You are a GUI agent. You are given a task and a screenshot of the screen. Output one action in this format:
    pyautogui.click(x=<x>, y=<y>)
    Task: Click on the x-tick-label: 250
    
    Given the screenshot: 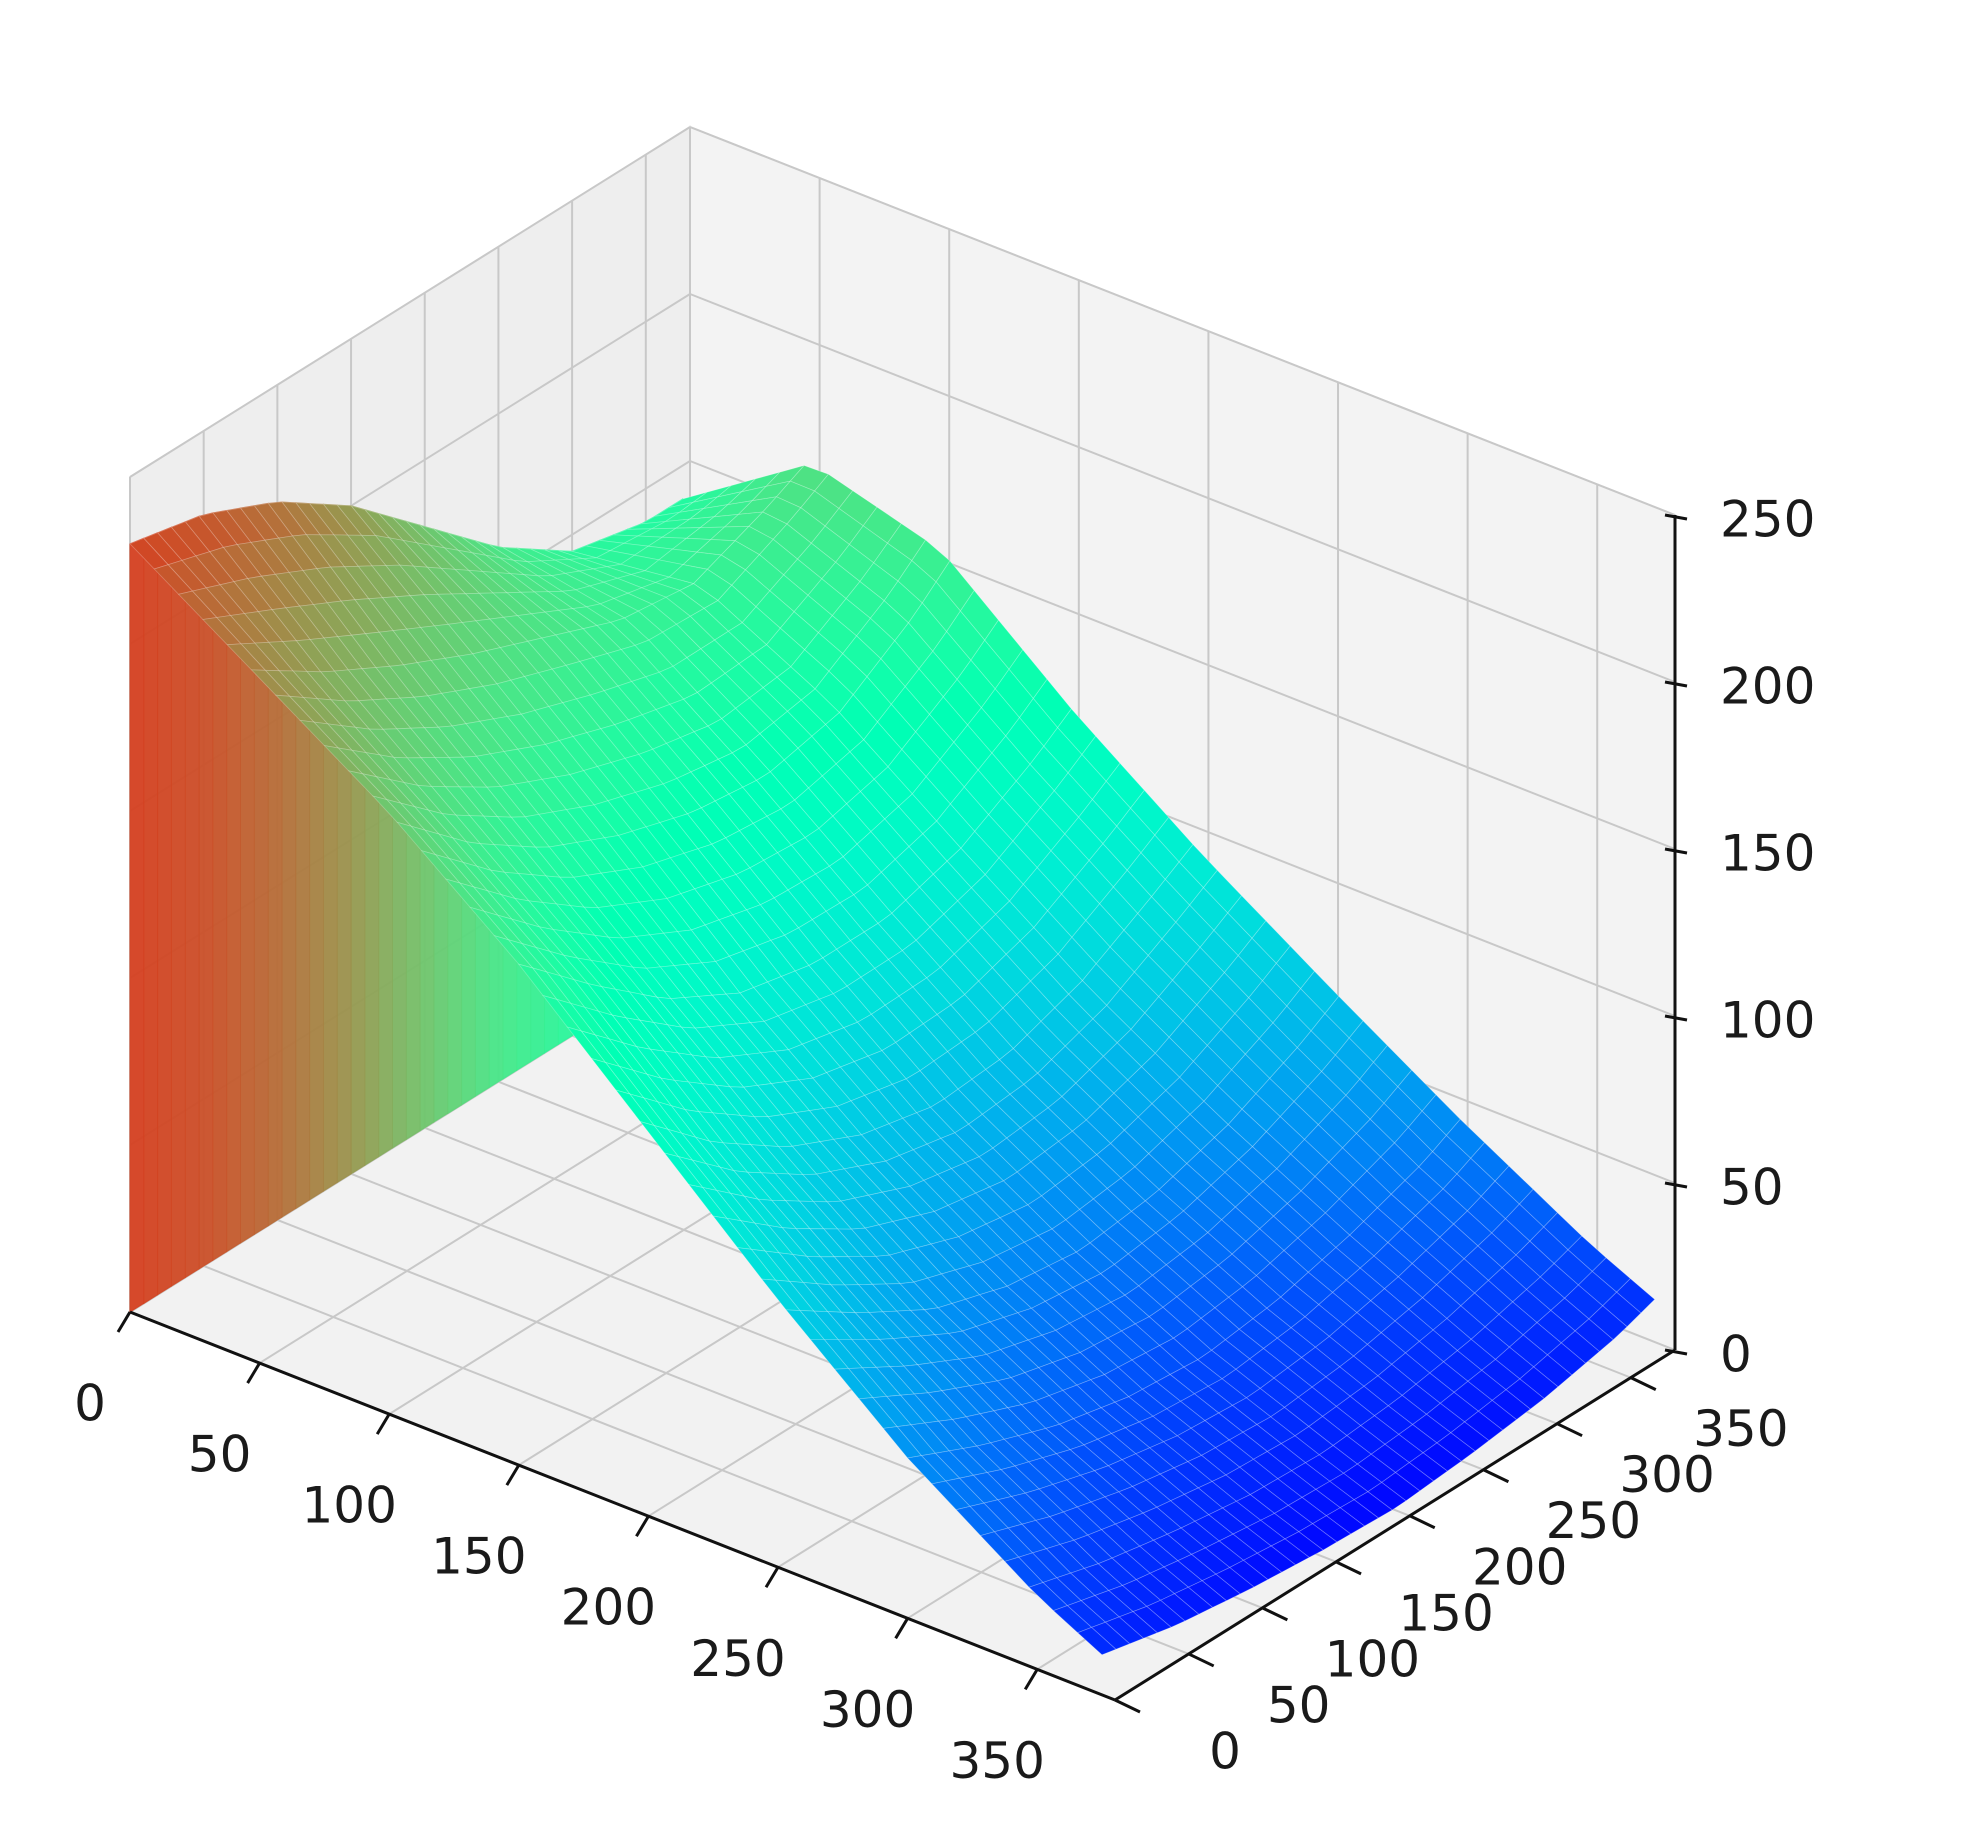 What is the action you would take?
    pyautogui.click(x=737, y=1659)
    